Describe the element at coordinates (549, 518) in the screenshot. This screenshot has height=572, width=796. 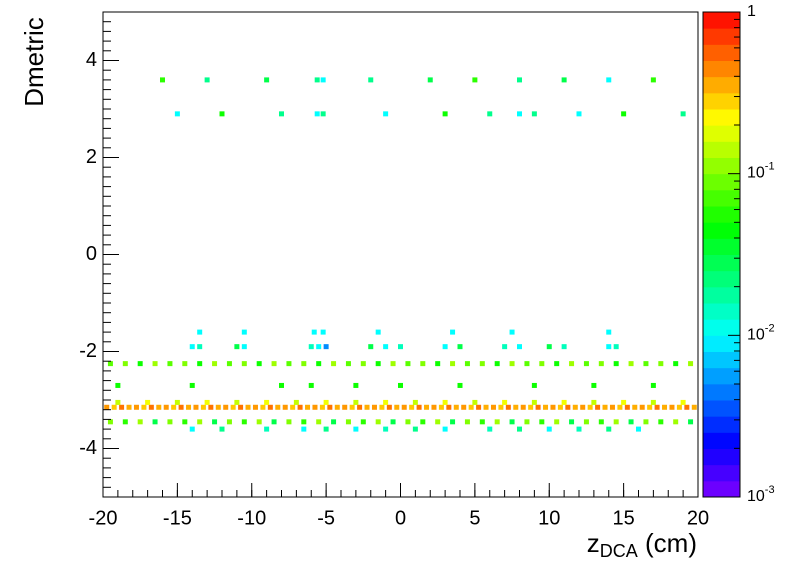
I see `x-tick-label: 10` at that location.